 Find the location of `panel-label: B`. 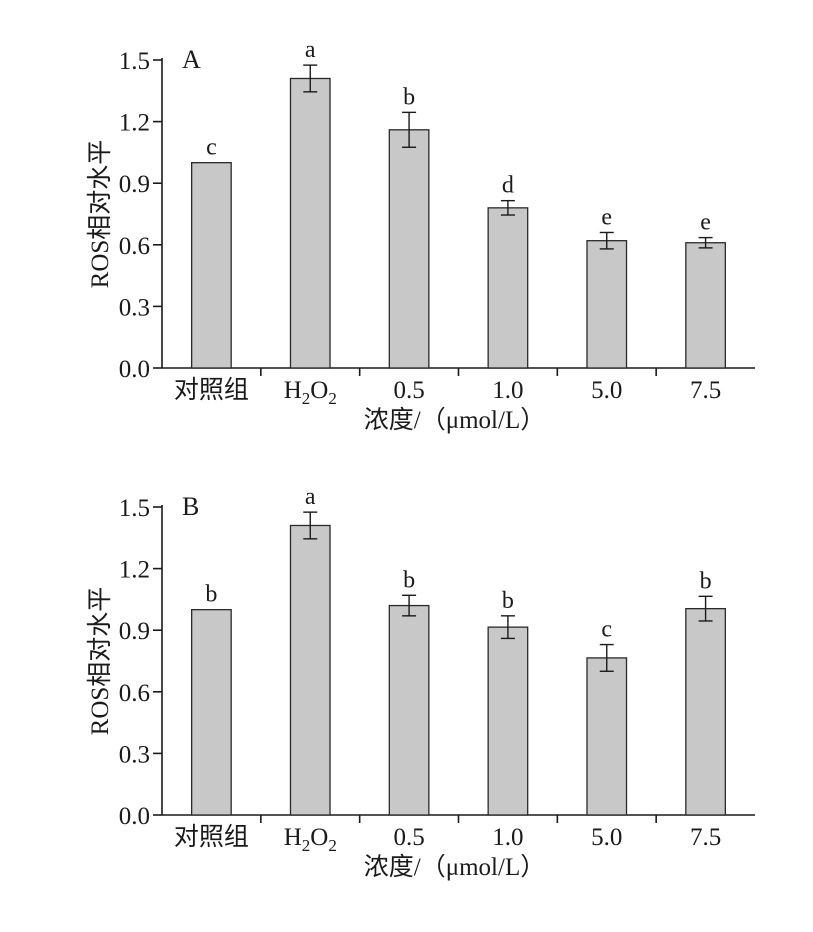

panel-label: B is located at coordinates (190, 506).